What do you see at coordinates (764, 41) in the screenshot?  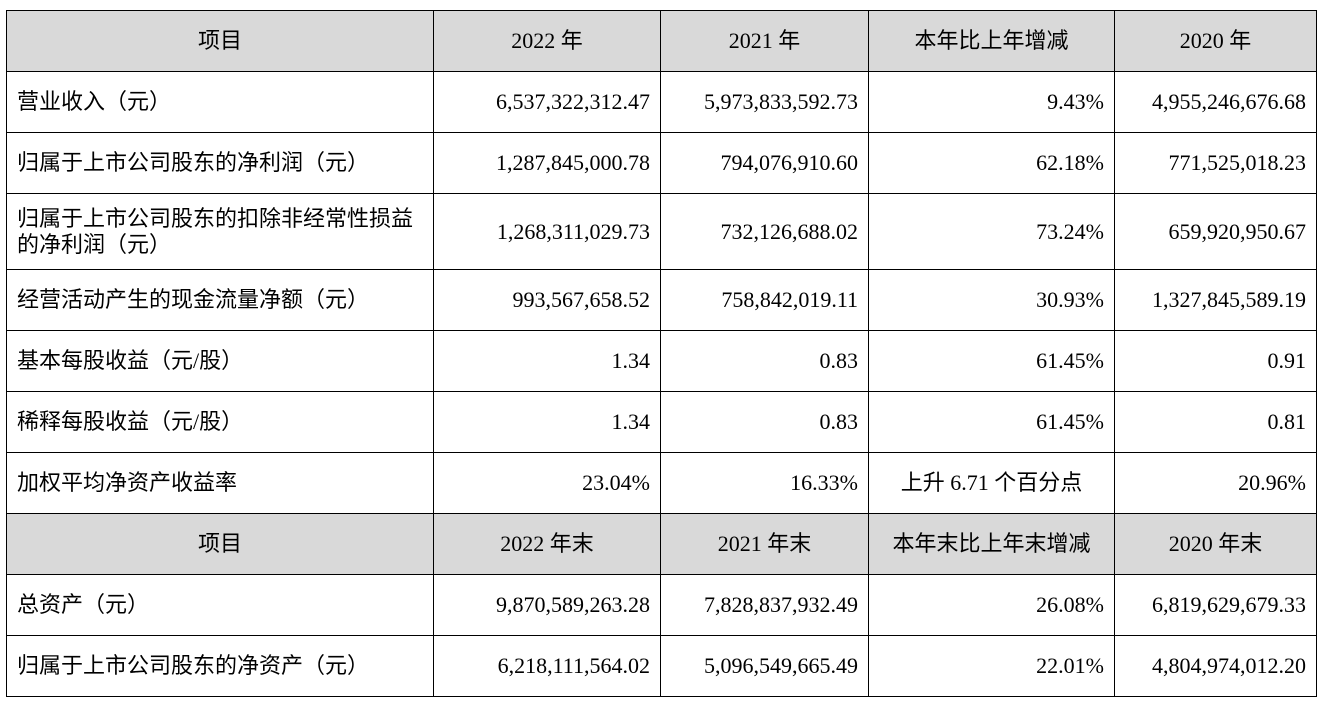 I see `header-cell-2021: 2021 年` at bounding box center [764, 41].